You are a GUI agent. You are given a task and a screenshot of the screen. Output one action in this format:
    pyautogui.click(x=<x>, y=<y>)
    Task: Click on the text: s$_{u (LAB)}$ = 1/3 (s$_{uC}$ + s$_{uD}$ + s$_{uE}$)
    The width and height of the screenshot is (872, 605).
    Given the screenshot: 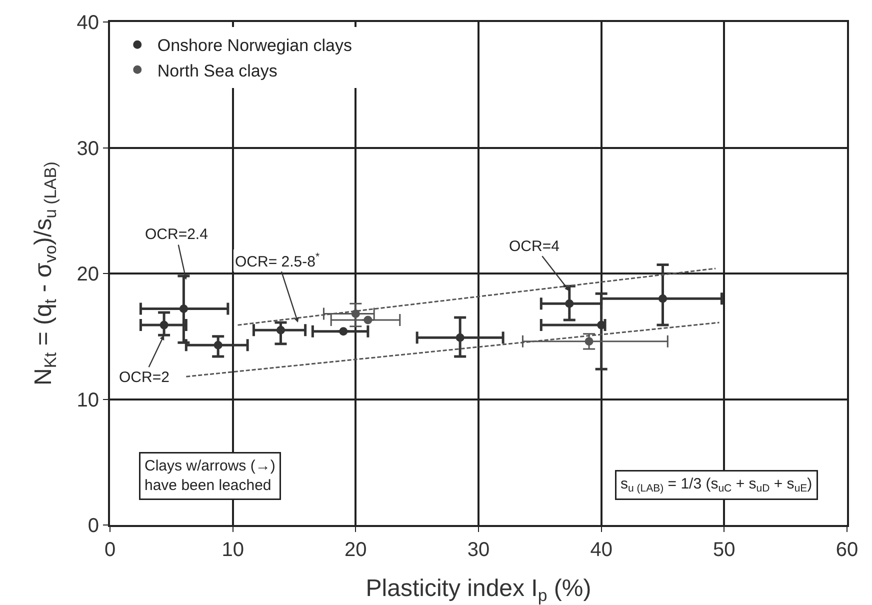 What is the action you would take?
    pyautogui.click(x=716, y=485)
    